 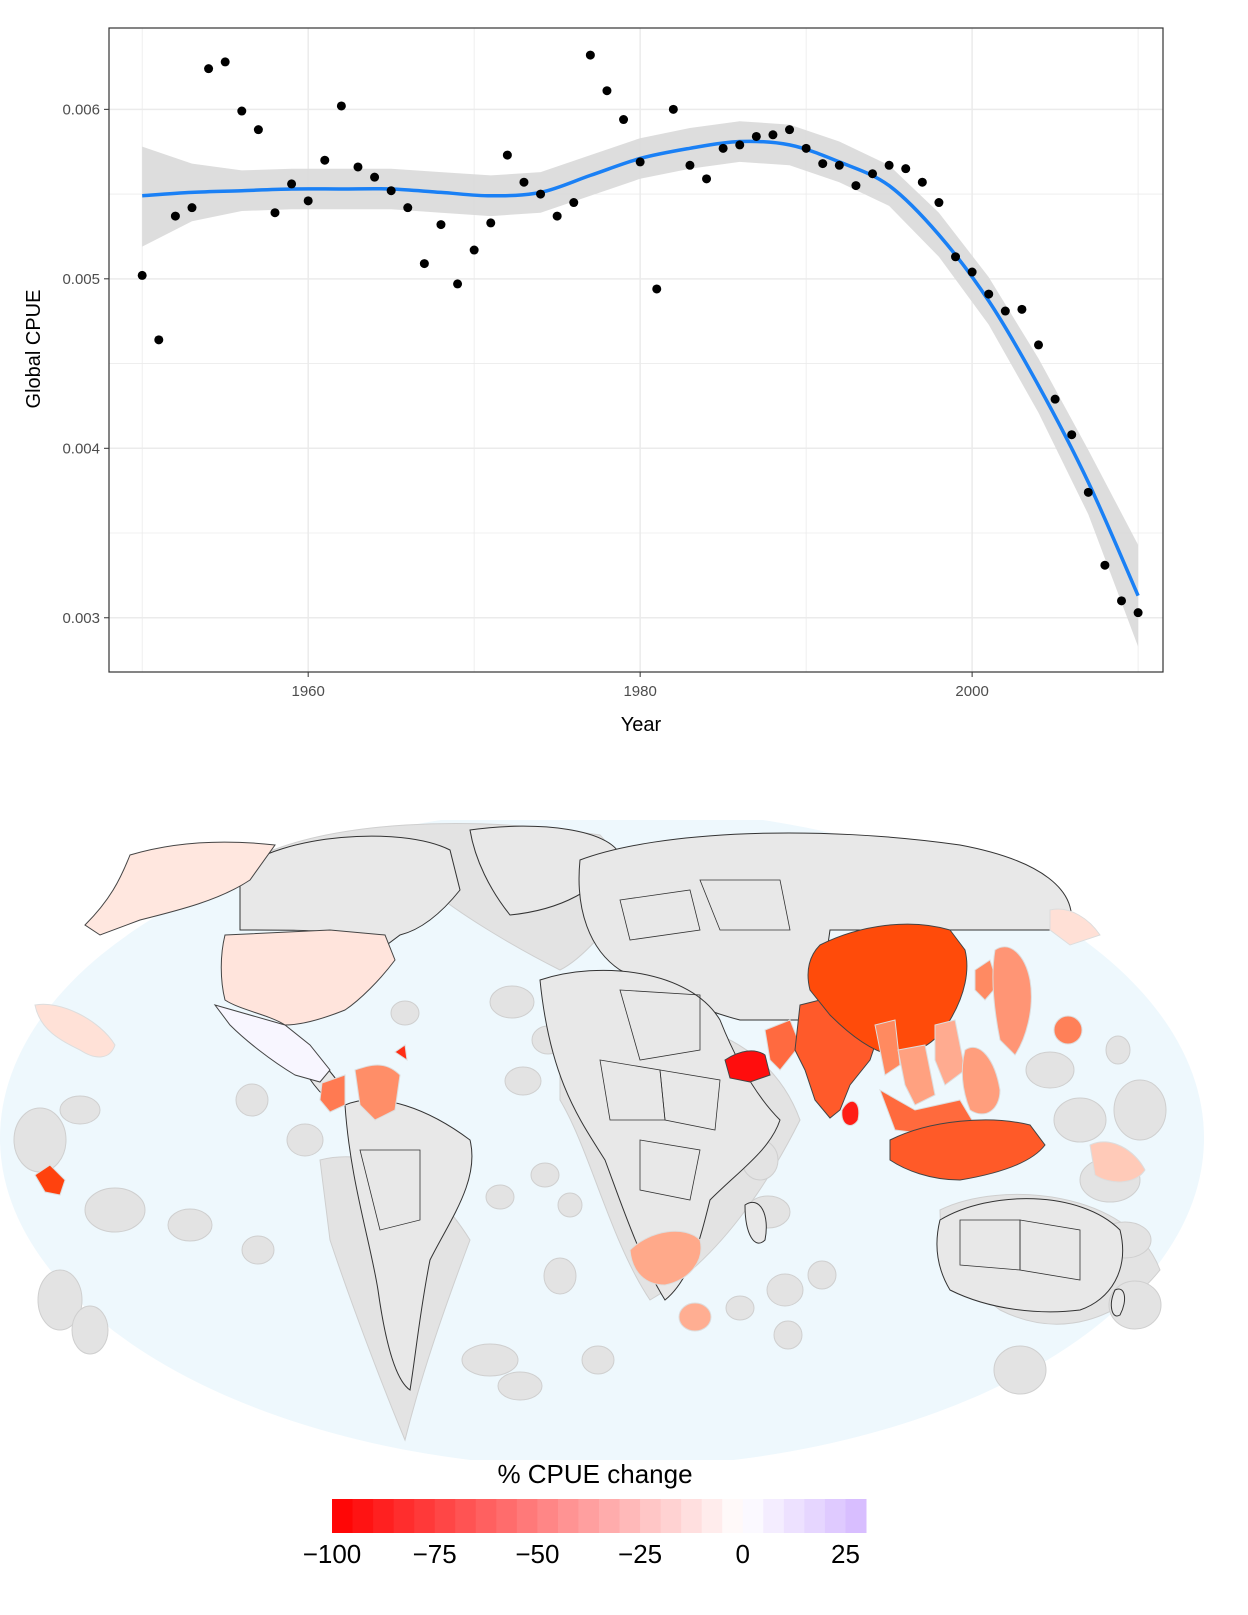 I want to click on region-south-africa, so click(x=665, y=1258).